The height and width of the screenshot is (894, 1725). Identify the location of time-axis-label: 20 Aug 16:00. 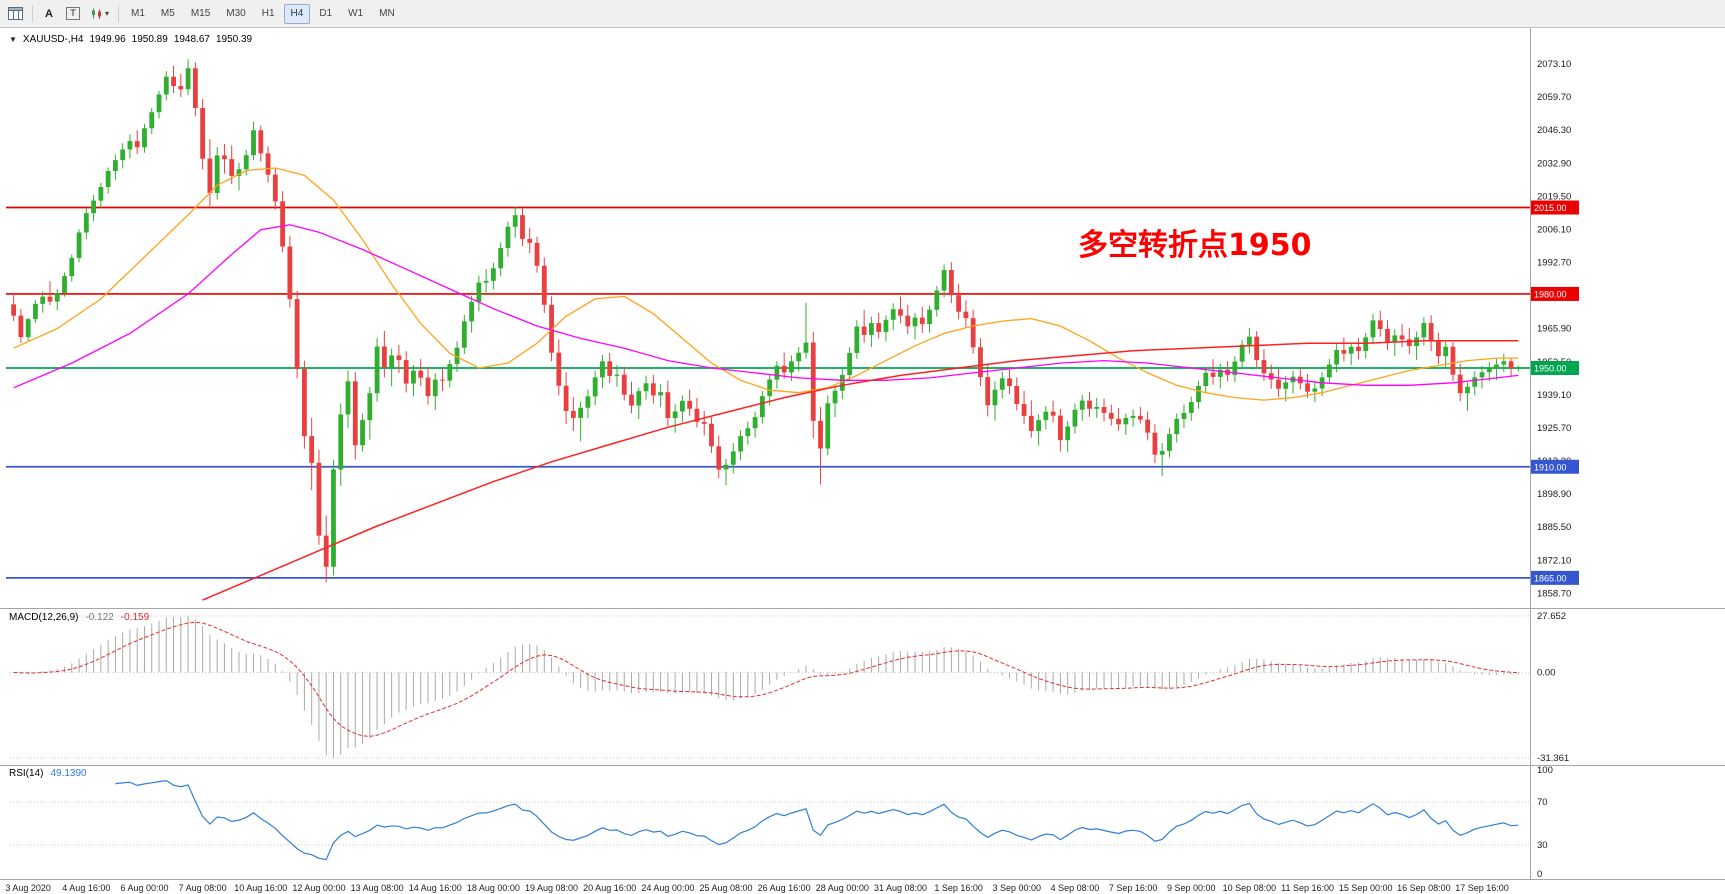
(609, 888).